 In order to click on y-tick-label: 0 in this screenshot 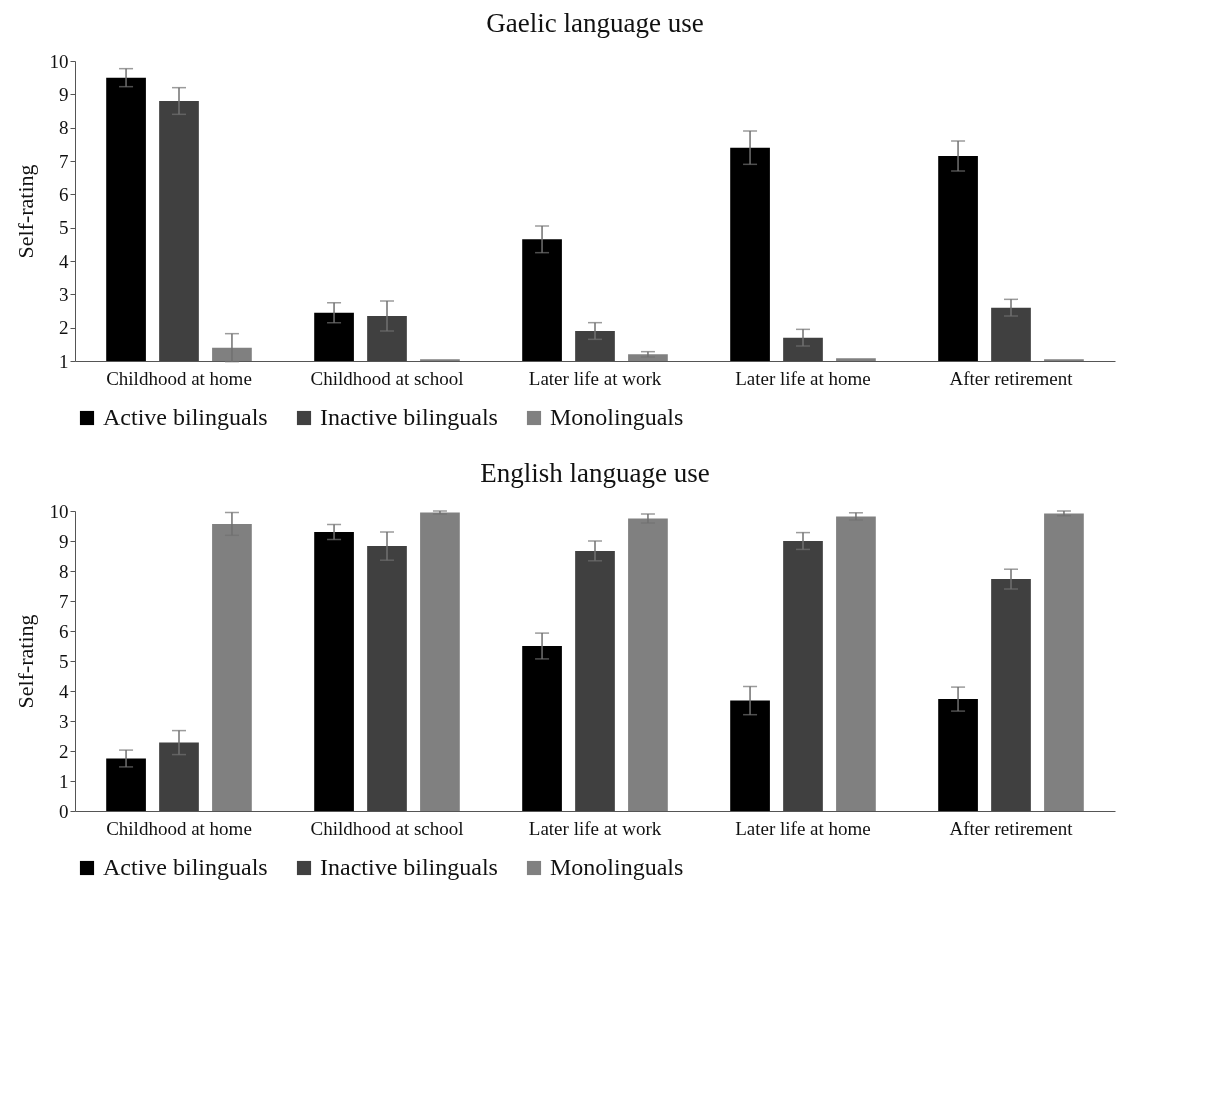, I will do `click(64, 811)`.